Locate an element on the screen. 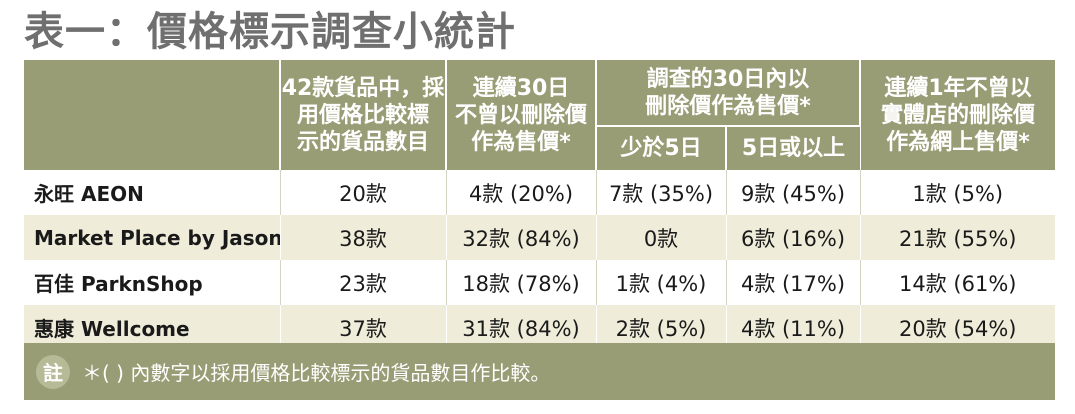  cell-count: 38款 is located at coordinates (363, 237).